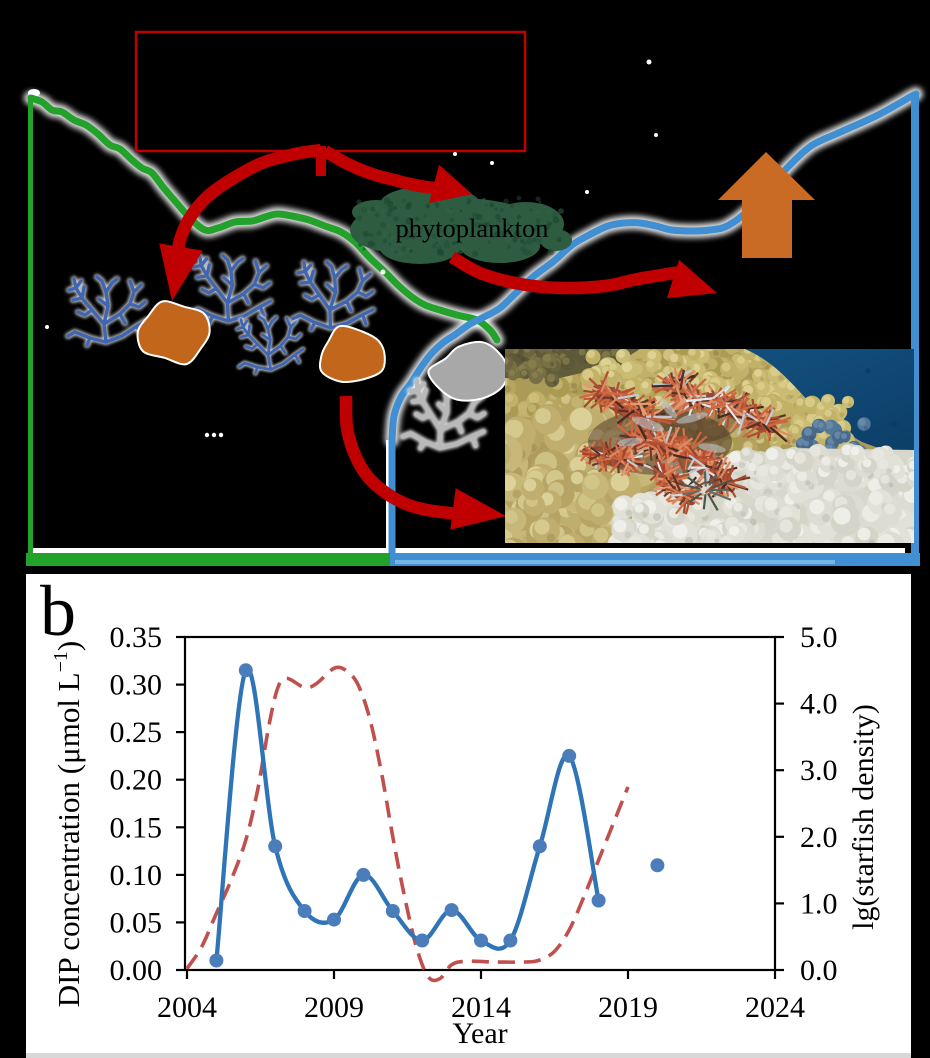  Describe the element at coordinates (136, 827) in the screenshot. I see `svg-text: 0.15` at that location.